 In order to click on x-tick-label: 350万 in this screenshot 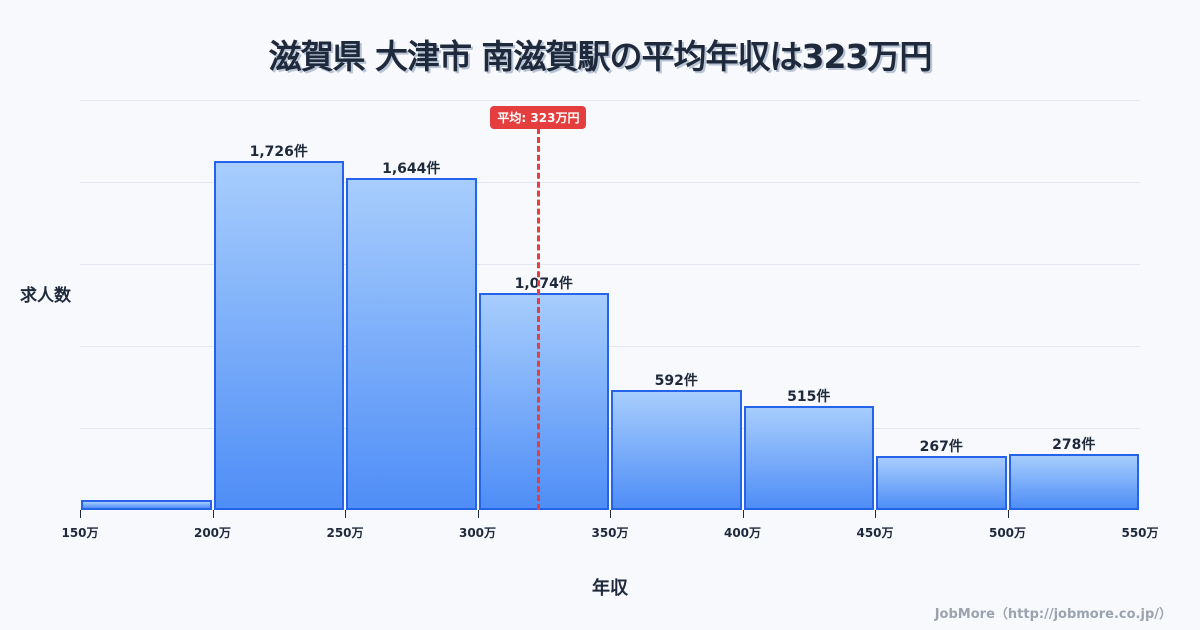, I will do `click(610, 533)`.